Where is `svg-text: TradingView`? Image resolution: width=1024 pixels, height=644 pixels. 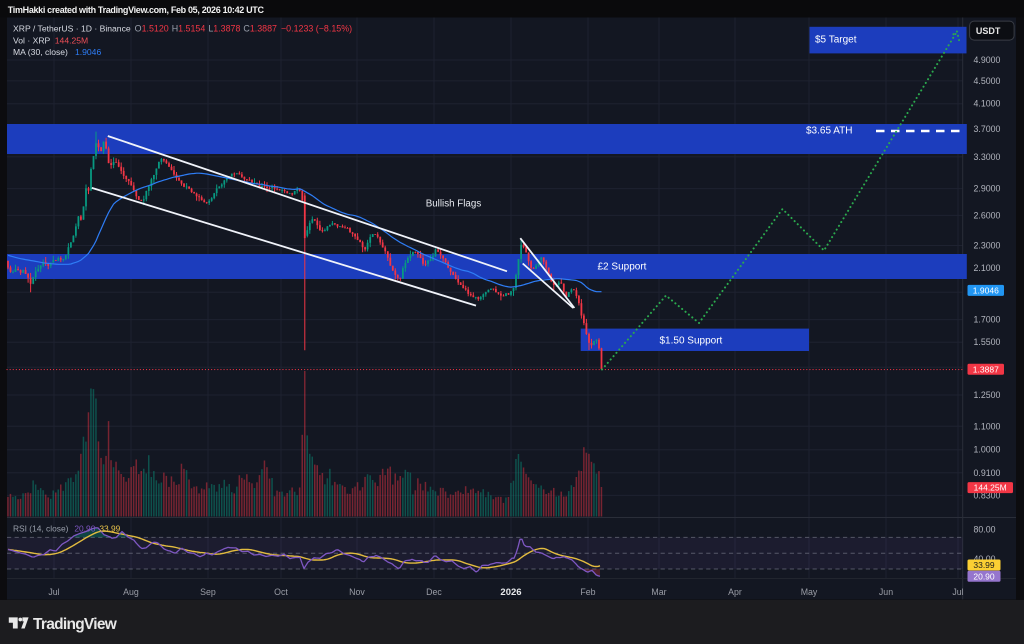
svg-text: TradingView is located at coordinates (75, 624).